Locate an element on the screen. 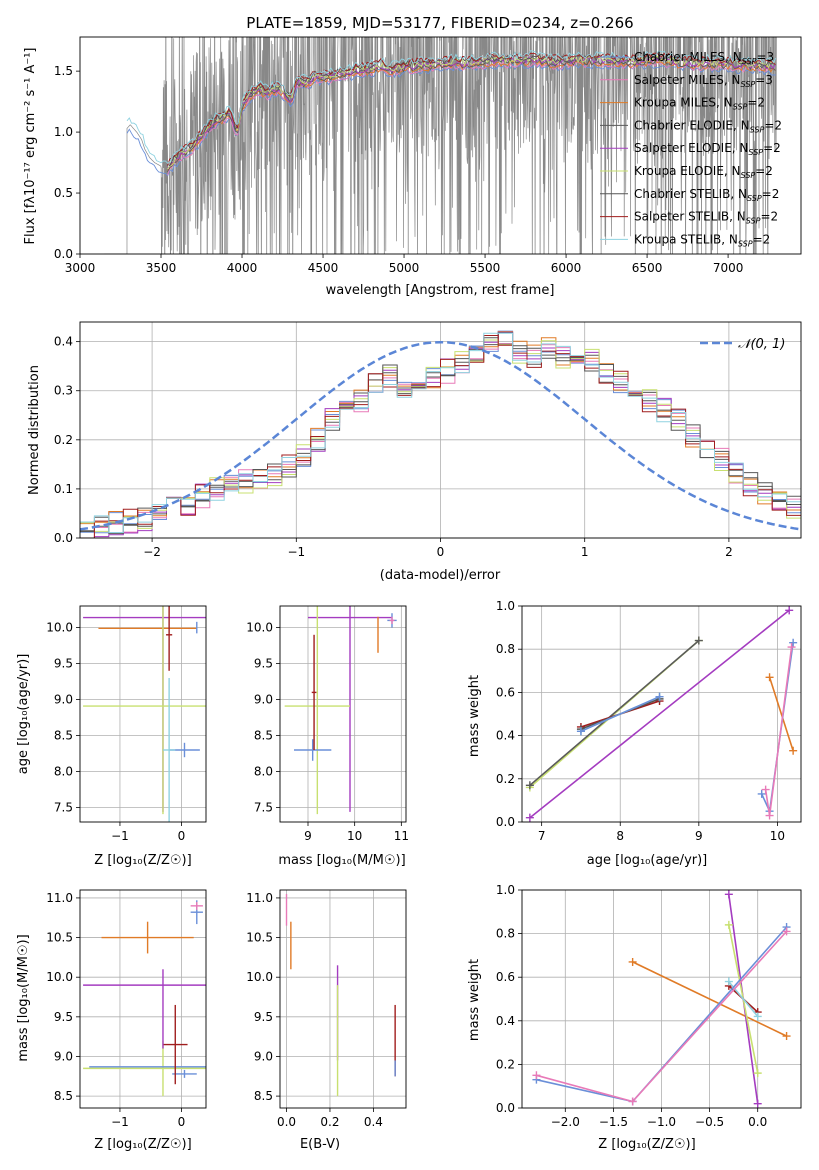 Image resolution: width=819 pixels, height=1170 pixels. mass_vs_age-grid is located at coordinates (343, 714).